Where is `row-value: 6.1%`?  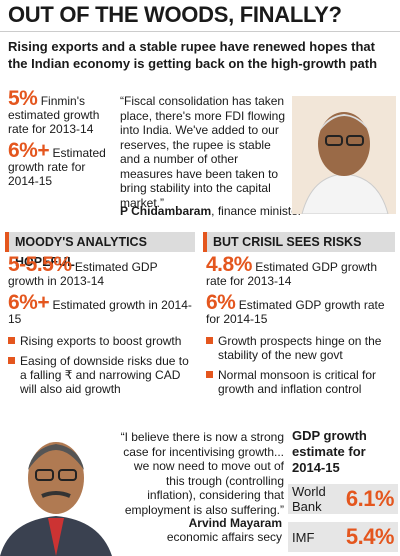 row-value: 6.1% is located at coordinates (370, 498).